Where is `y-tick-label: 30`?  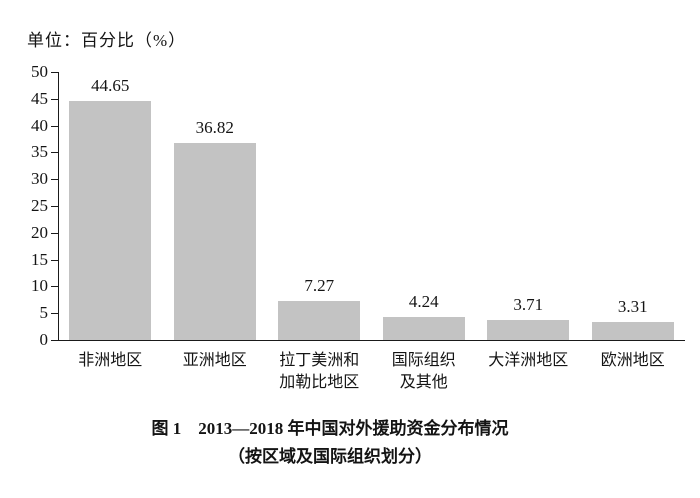 y-tick-label: 30 is located at coordinates (39, 179).